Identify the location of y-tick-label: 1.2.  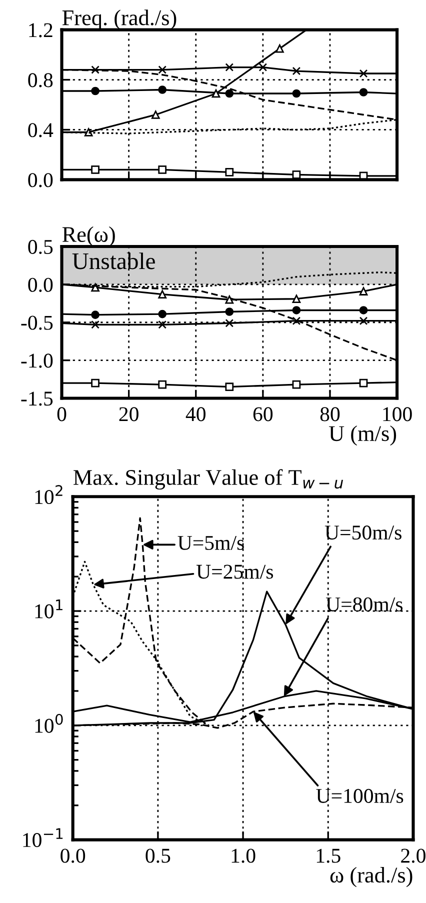
(40, 30).